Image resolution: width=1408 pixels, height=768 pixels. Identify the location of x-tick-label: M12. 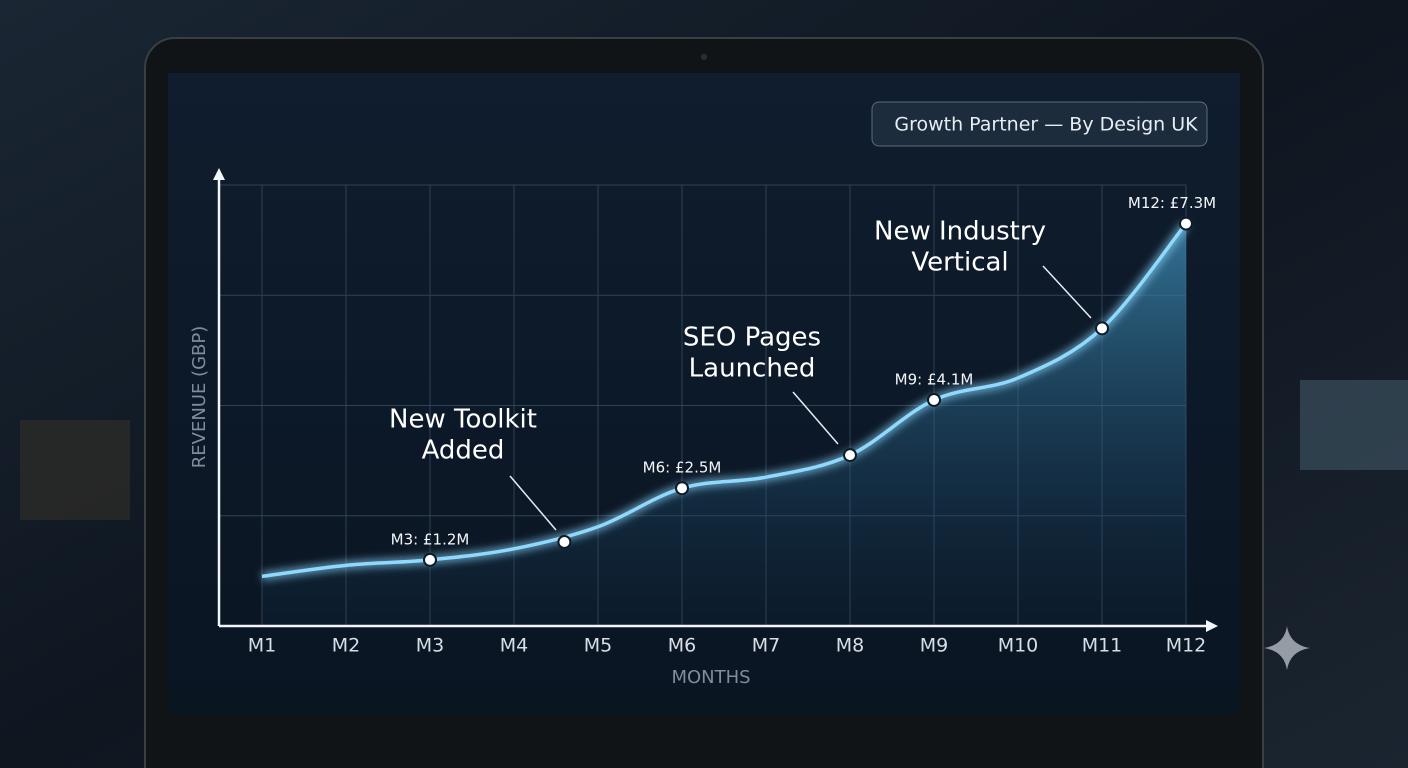
(1186, 646).